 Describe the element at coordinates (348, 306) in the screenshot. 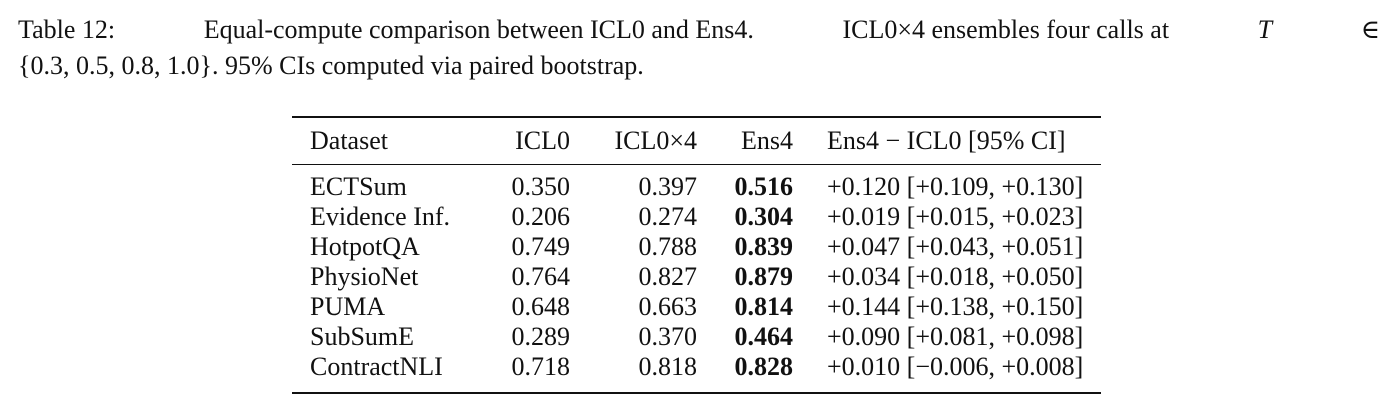

I see `cell-dataset: PUMA` at that location.